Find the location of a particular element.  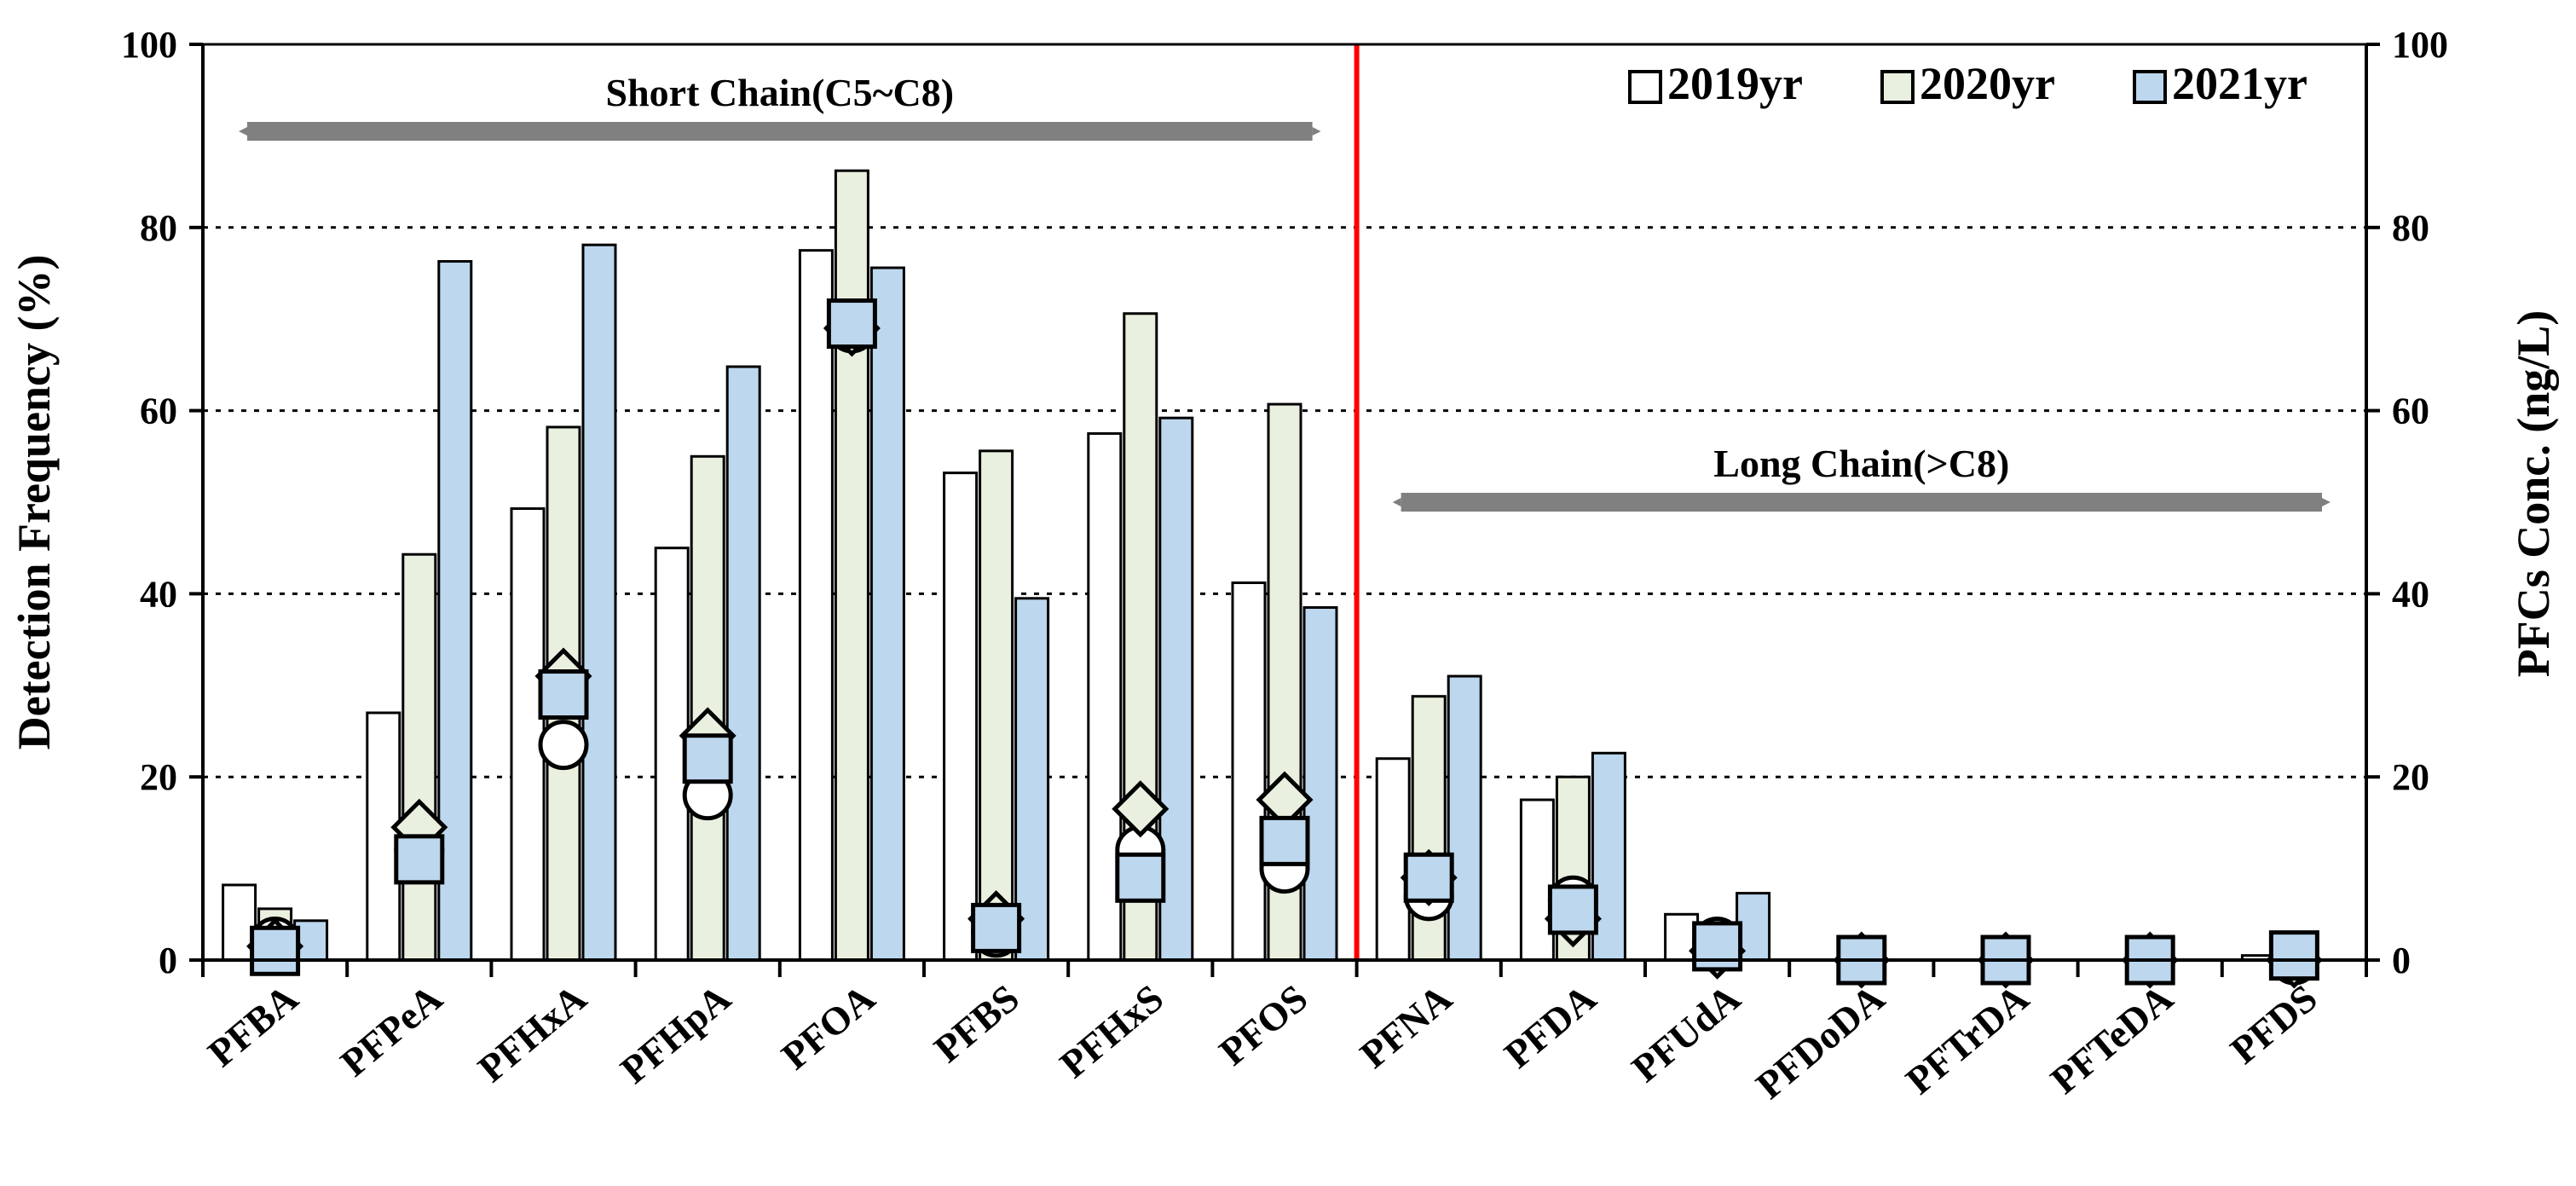

category-label-pfdoda: PFDoDA is located at coordinates (1819, 1042).